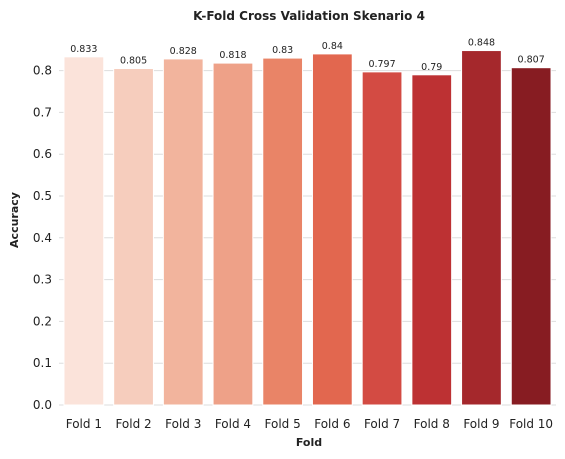  What do you see at coordinates (232, 55) in the screenshot?
I see `bar-value-label: 0.818` at bounding box center [232, 55].